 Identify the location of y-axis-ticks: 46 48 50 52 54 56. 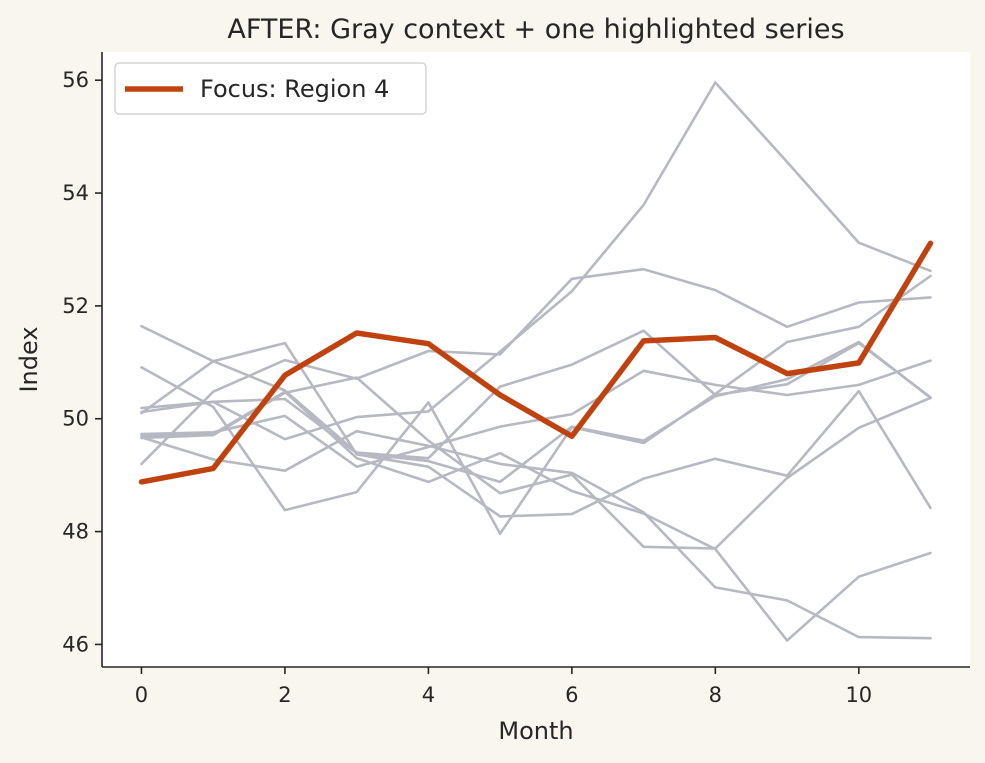
(82, 362).